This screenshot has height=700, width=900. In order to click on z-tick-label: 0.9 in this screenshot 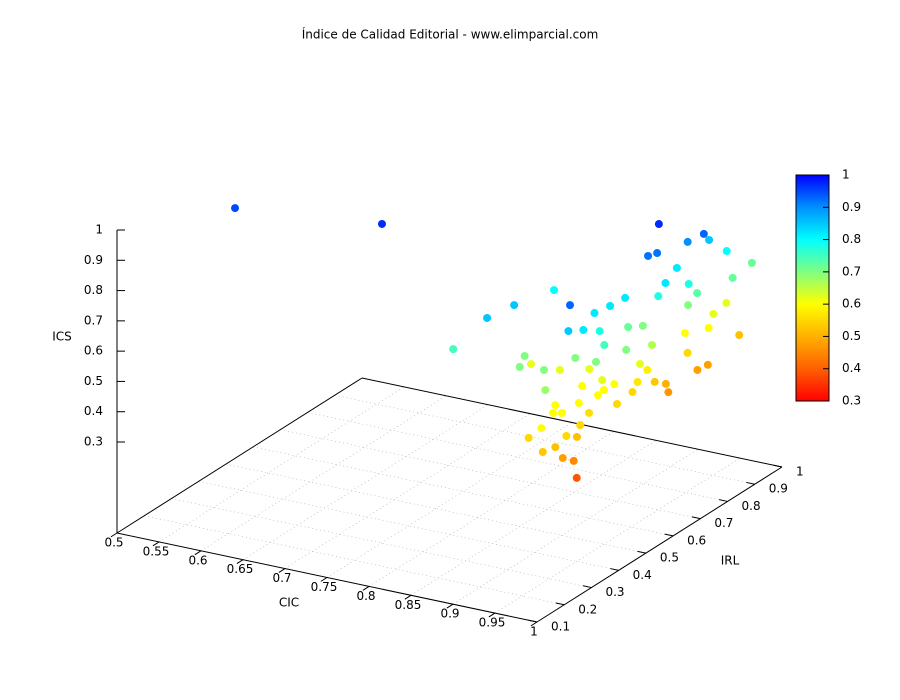, I will do `click(93, 260)`.